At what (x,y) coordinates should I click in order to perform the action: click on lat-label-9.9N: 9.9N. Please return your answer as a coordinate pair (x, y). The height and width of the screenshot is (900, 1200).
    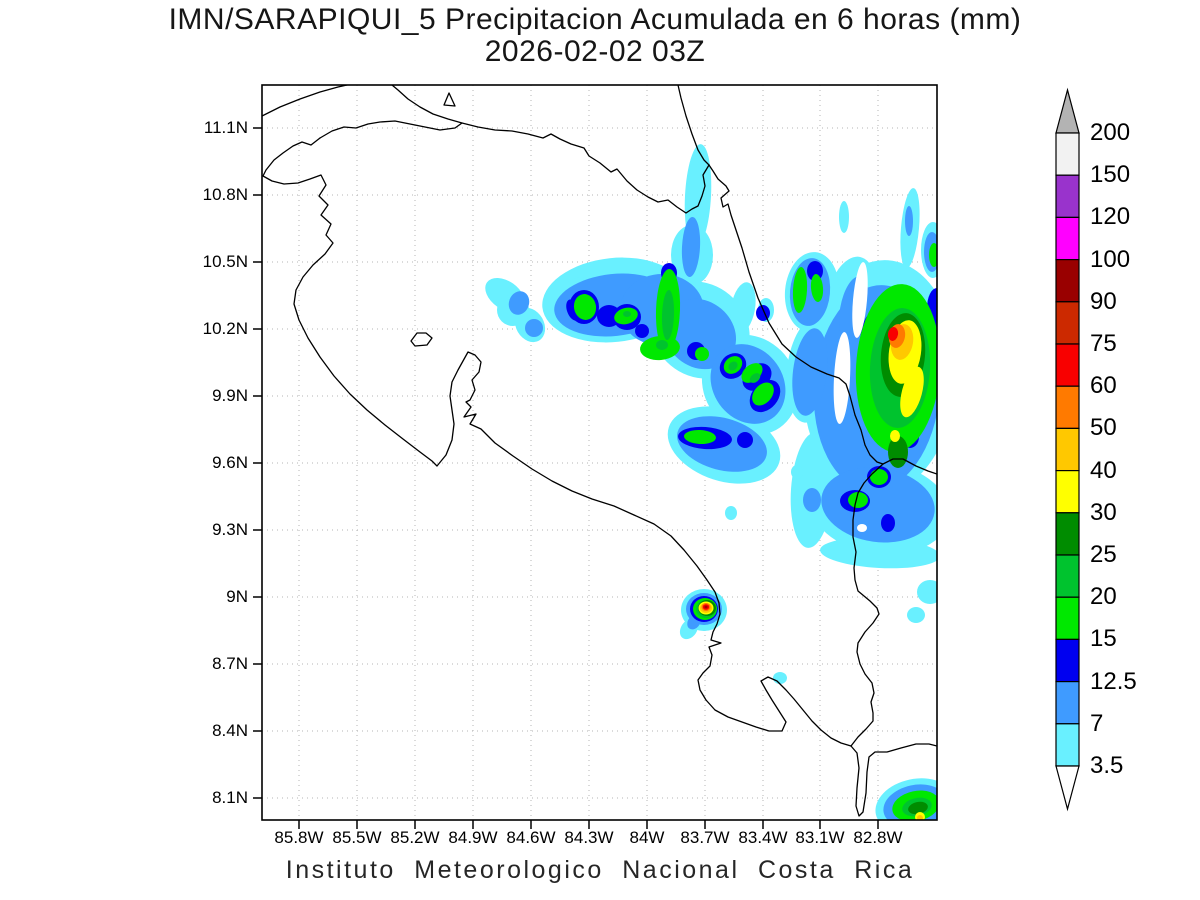
    Looking at the image, I should click on (230, 395).